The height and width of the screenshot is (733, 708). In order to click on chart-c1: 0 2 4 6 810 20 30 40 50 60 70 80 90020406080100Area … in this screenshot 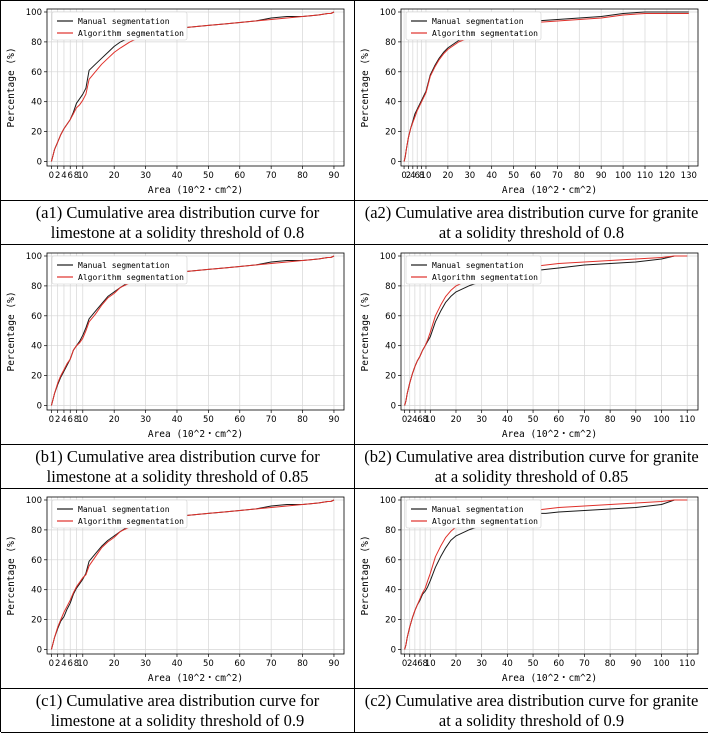, I will do `click(175, 590)`.